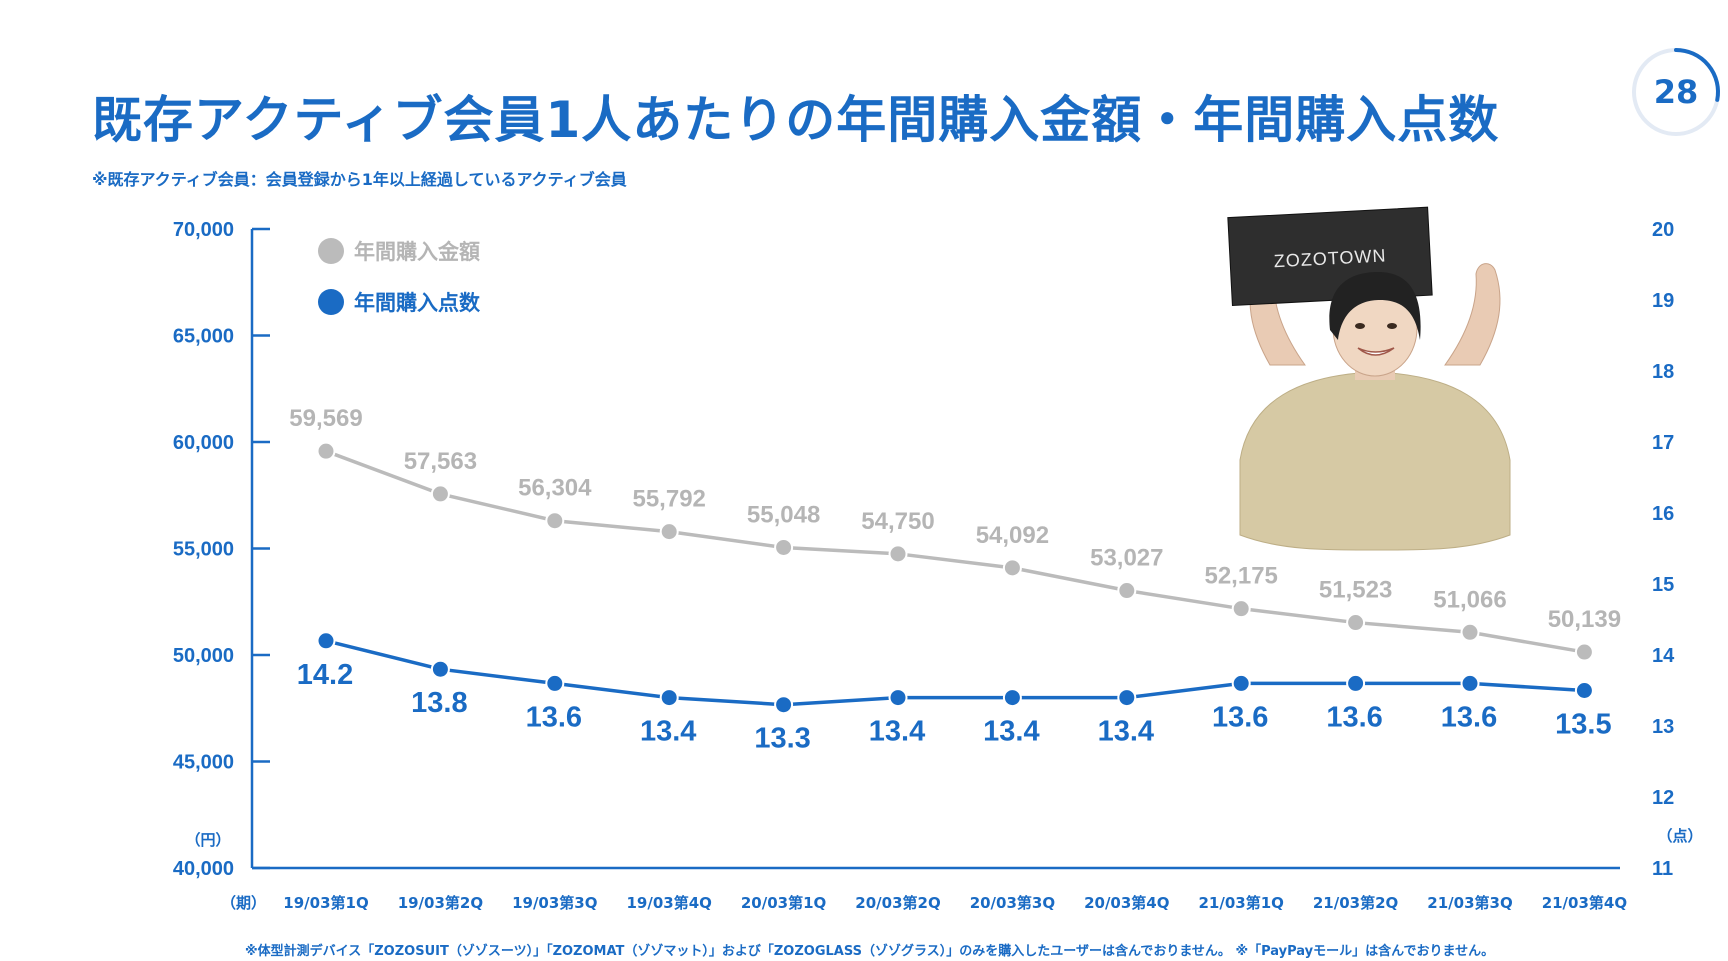  I want to click on y-right-tick-label: 12, so click(1663, 798).